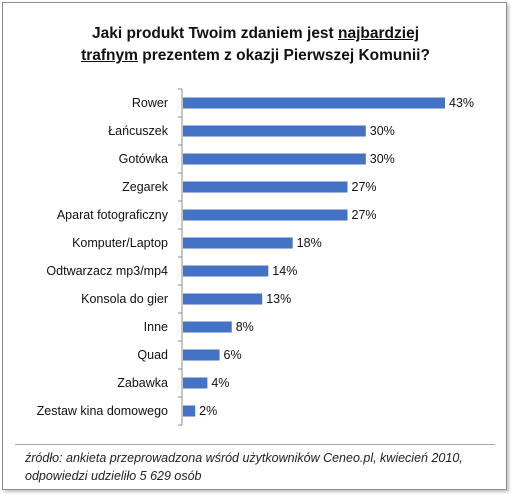  What do you see at coordinates (309, 243) in the screenshot?
I see `value-label: 18%` at bounding box center [309, 243].